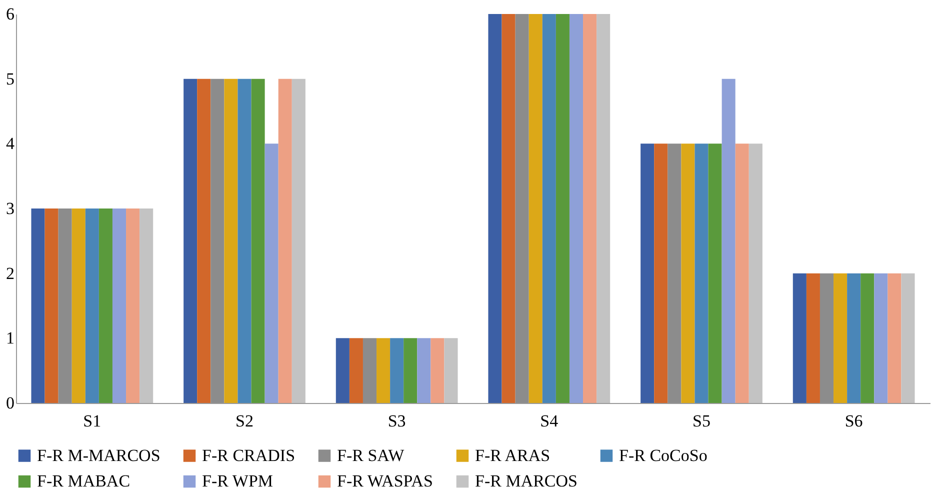 This screenshot has height=495, width=935. What do you see at coordinates (549, 421) in the screenshot?
I see `x-tick-label: S4` at bounding box center [549, 421].